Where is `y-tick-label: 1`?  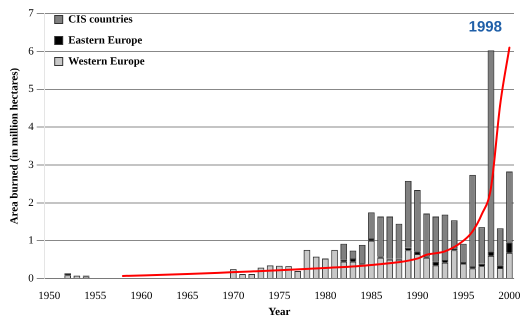
y-tick-label: 1 is located at coordinates (31, 240).